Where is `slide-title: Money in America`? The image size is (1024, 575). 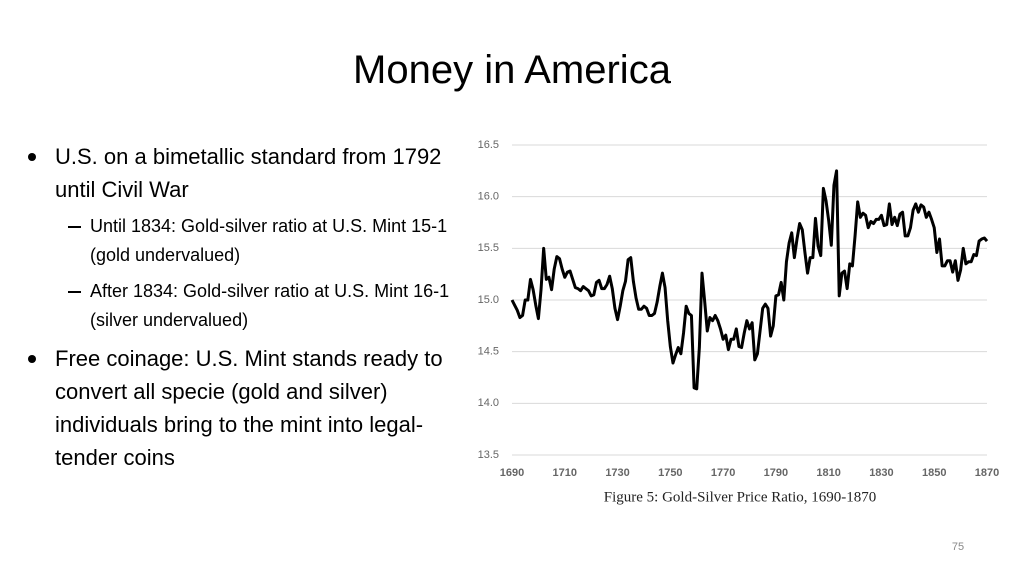
slide-title: Money in America is located at coordinates (512, 70).